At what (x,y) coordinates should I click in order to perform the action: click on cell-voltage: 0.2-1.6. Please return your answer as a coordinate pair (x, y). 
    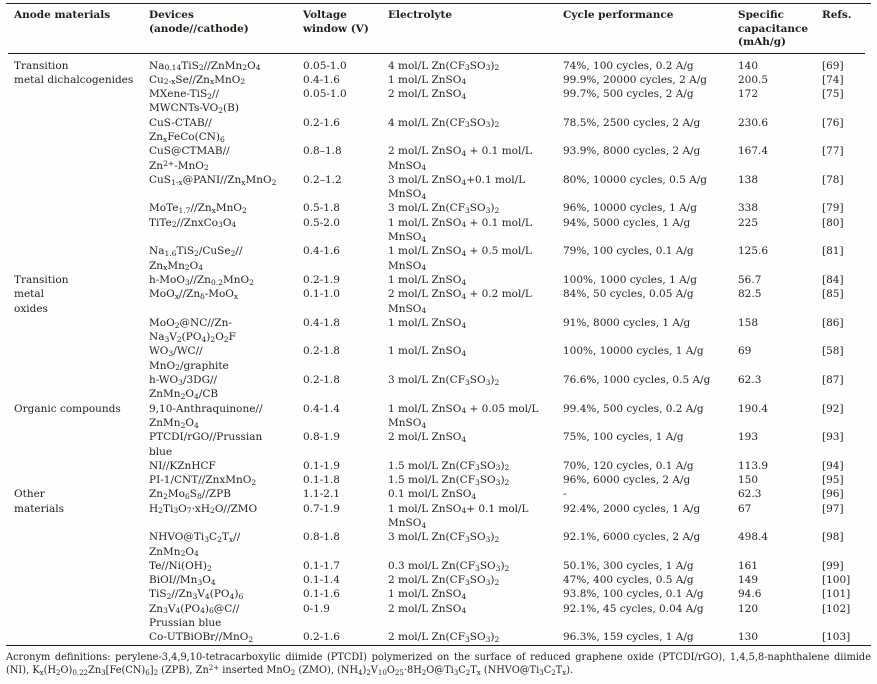
    Looking at the image, I should click on (321, 122).